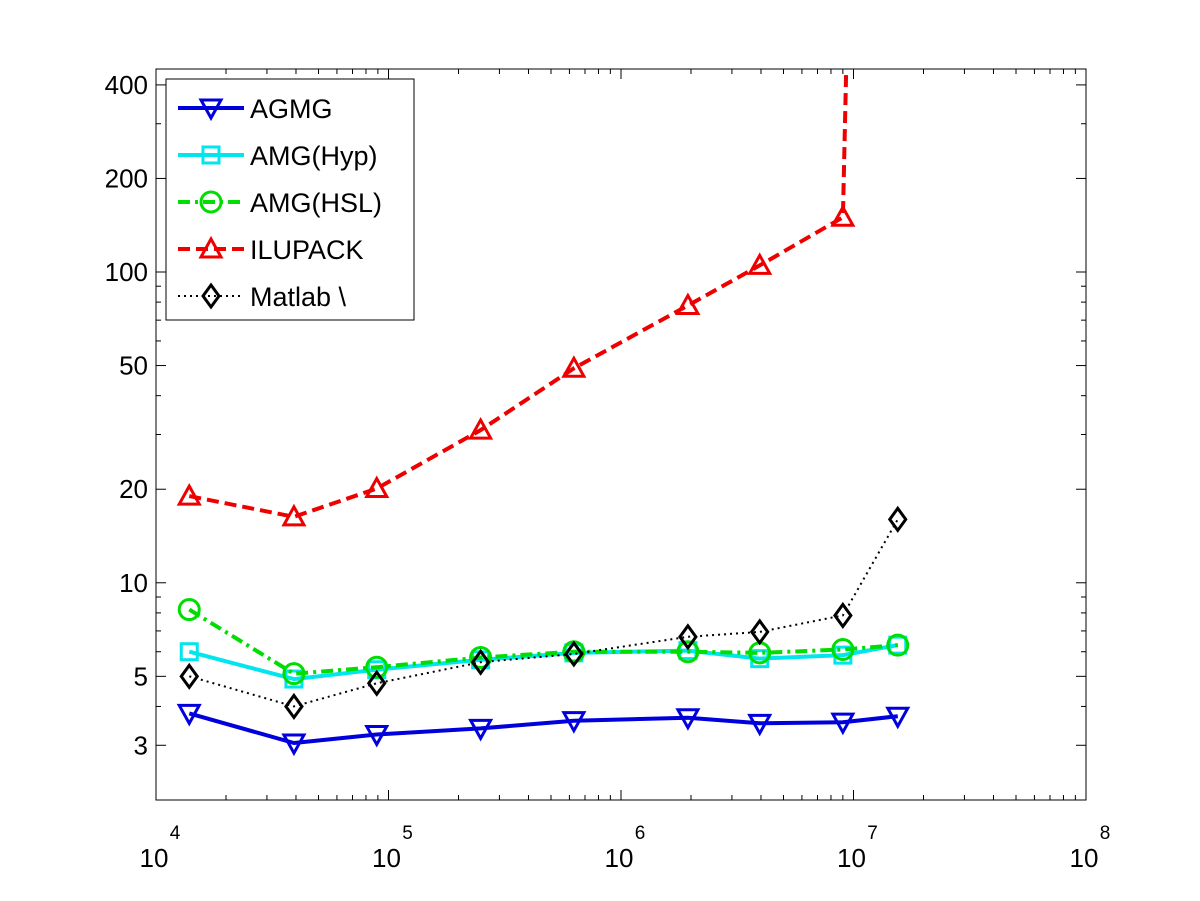 Image resolution: width=1200 pixels, height=901 pixels. I want to click on legend-label-amg-hyp: AMG(Hyp), so click(314, 156).